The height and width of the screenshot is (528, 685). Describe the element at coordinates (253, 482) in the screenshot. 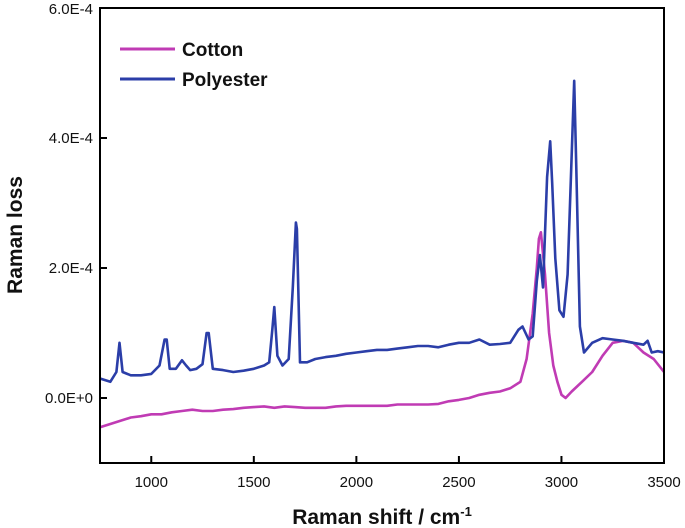

I see `x-tick-label: 1500` at that location.